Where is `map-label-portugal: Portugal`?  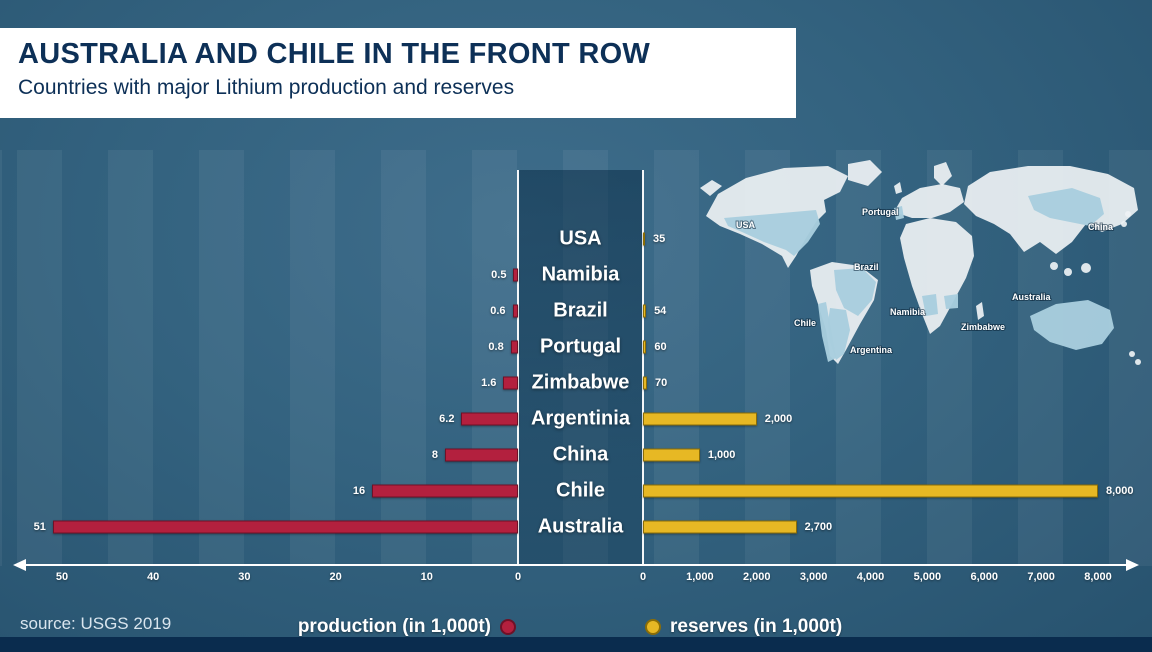
map-label-portugal: Portugal is located at coordinates (880, 212).